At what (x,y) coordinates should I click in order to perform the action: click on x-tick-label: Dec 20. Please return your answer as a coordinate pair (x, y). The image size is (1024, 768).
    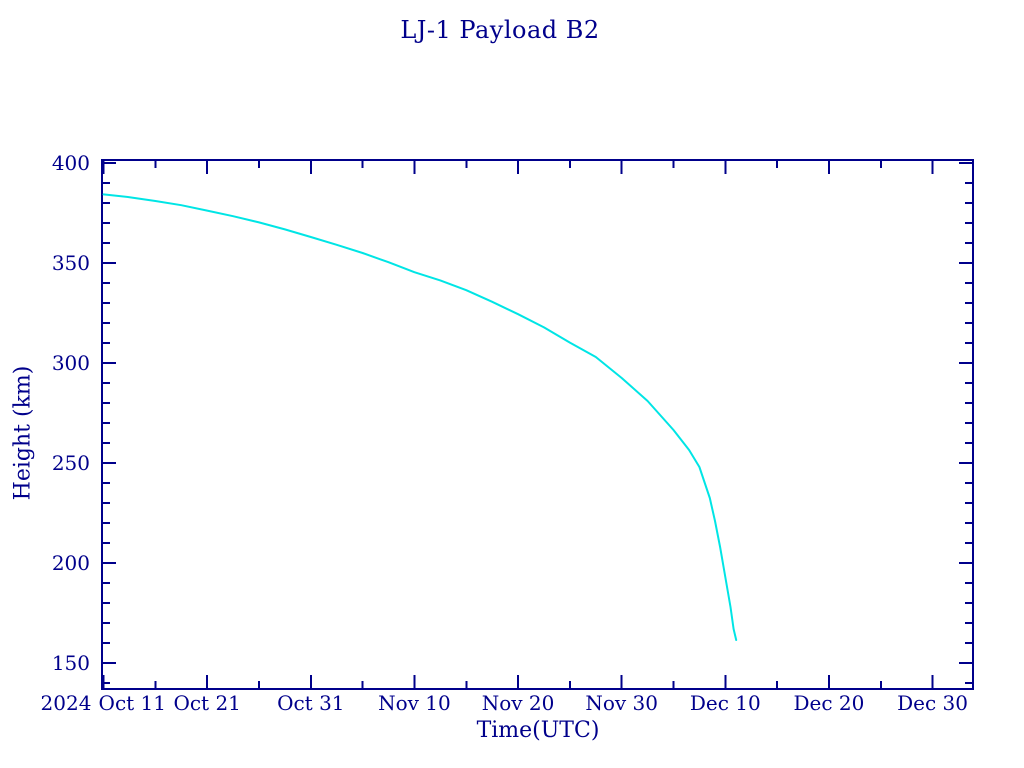
    Looking at the image, I should click on (829, 703).